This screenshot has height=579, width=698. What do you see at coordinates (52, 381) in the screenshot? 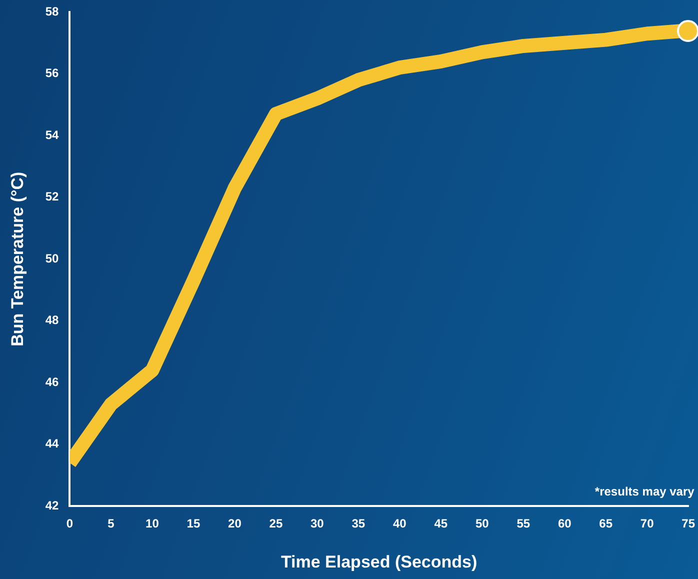
I see `y-tick-label: 46` at bounding box center [52, 381].